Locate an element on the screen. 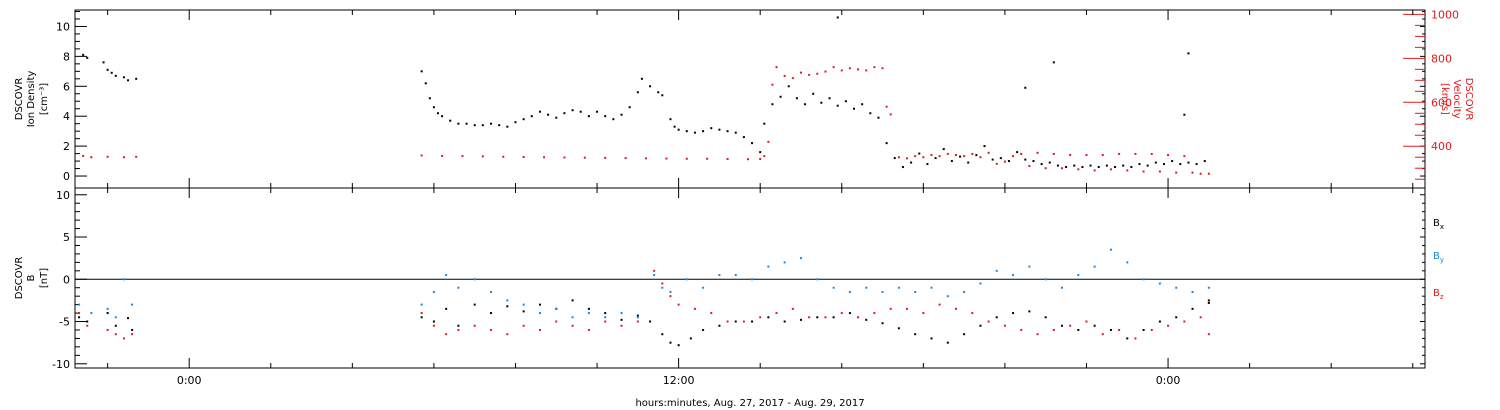 The height and width of the screenshot is (410, 1500). x-tick-label: 12:00 is located at coordinates (679, 380).